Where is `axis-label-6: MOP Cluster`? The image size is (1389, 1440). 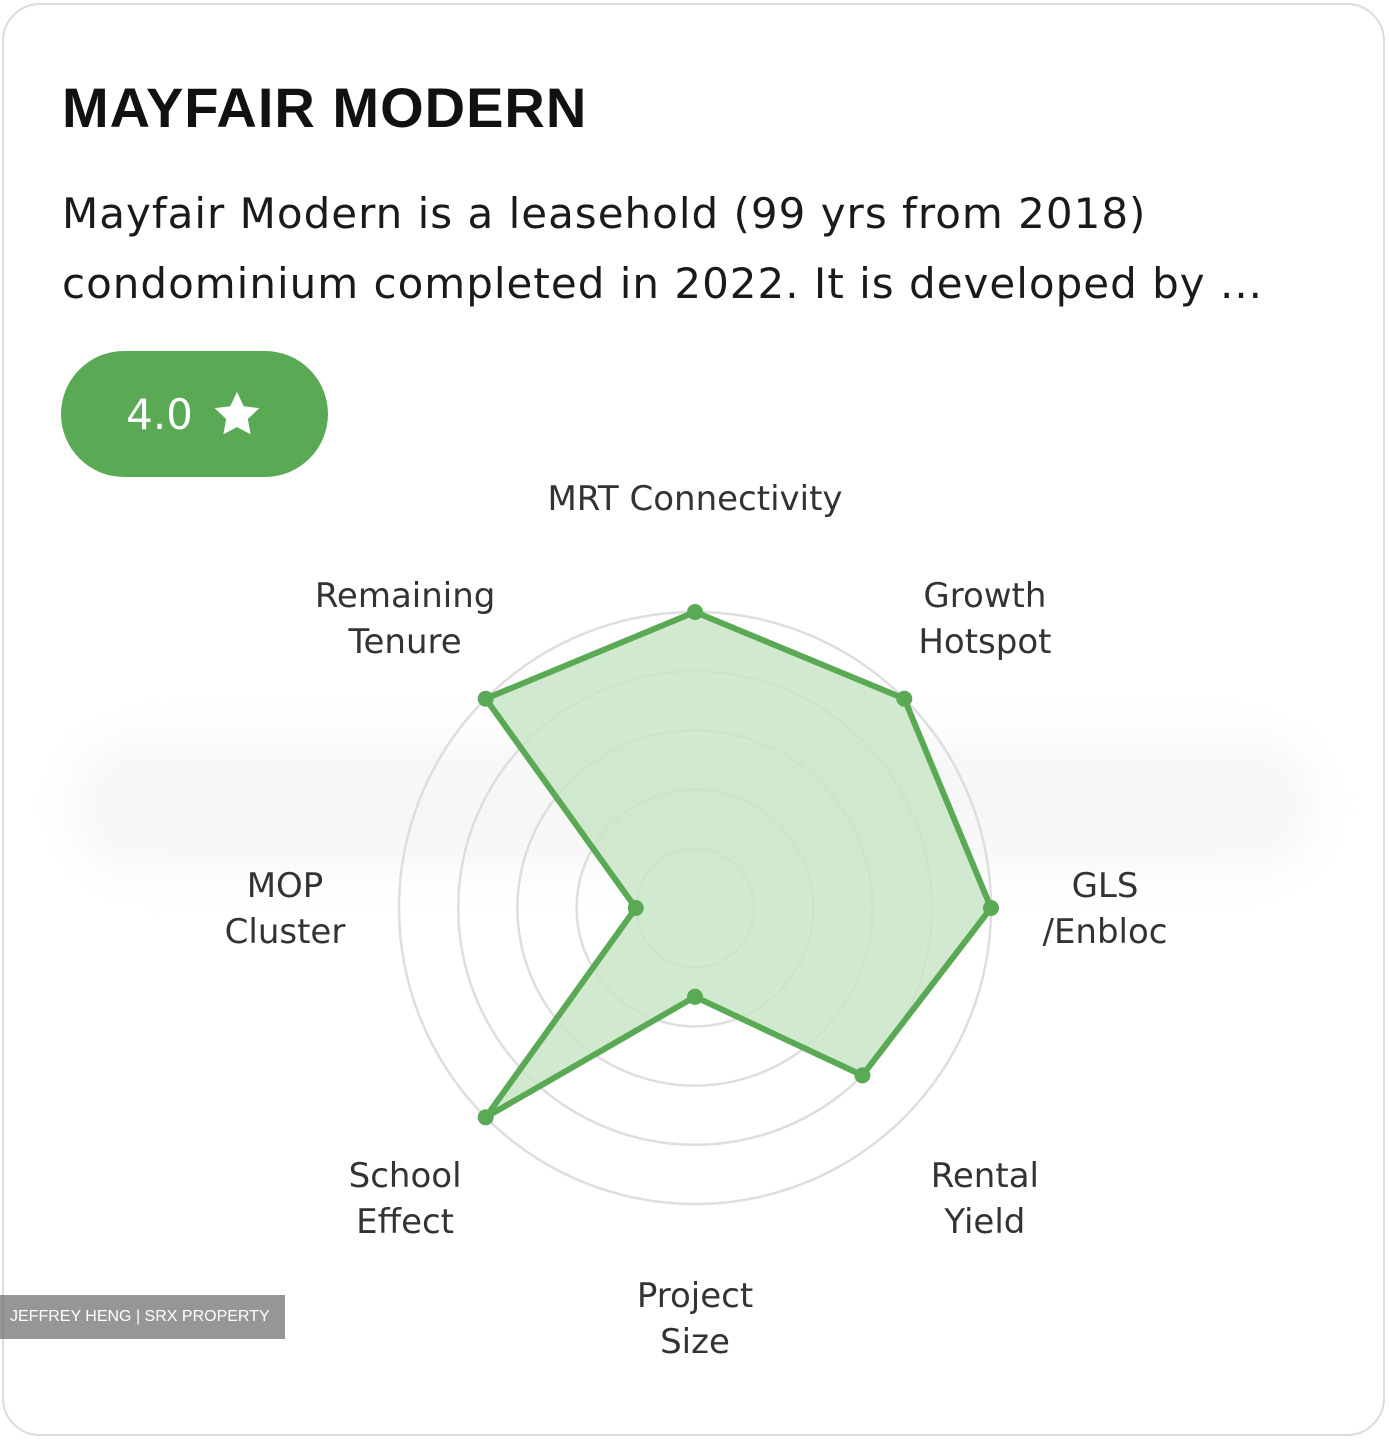 axis-label-6: MOP Cluster is located at coordinates (285, 909).